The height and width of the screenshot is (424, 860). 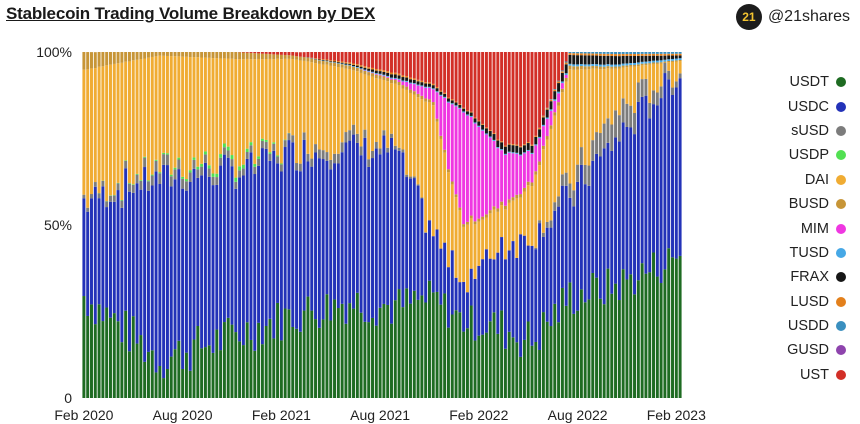 I want to click on legend-swatch, so click(x=841, y=179).